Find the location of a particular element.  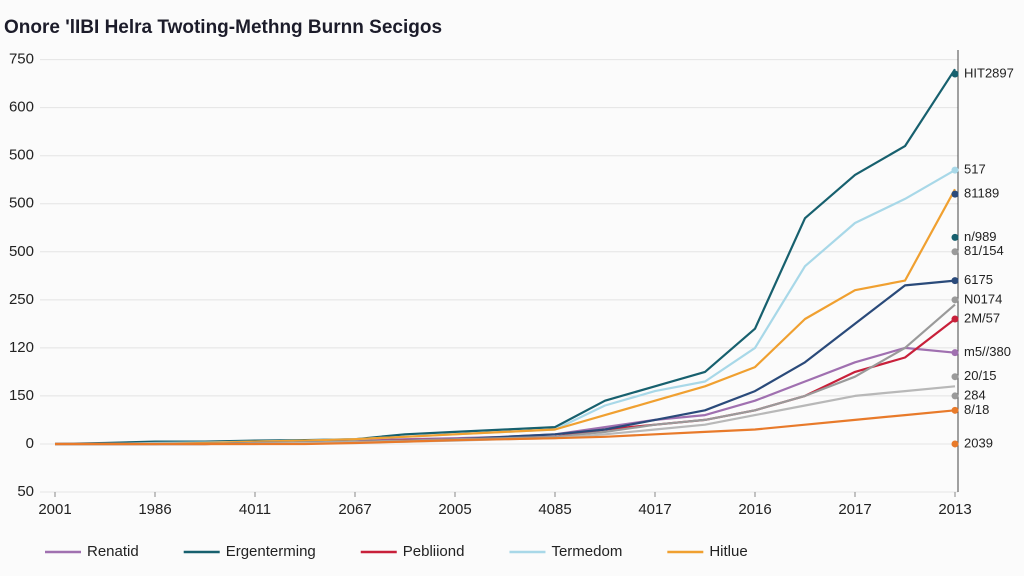

annotation: n/989 is located at coordinates (980, 236).